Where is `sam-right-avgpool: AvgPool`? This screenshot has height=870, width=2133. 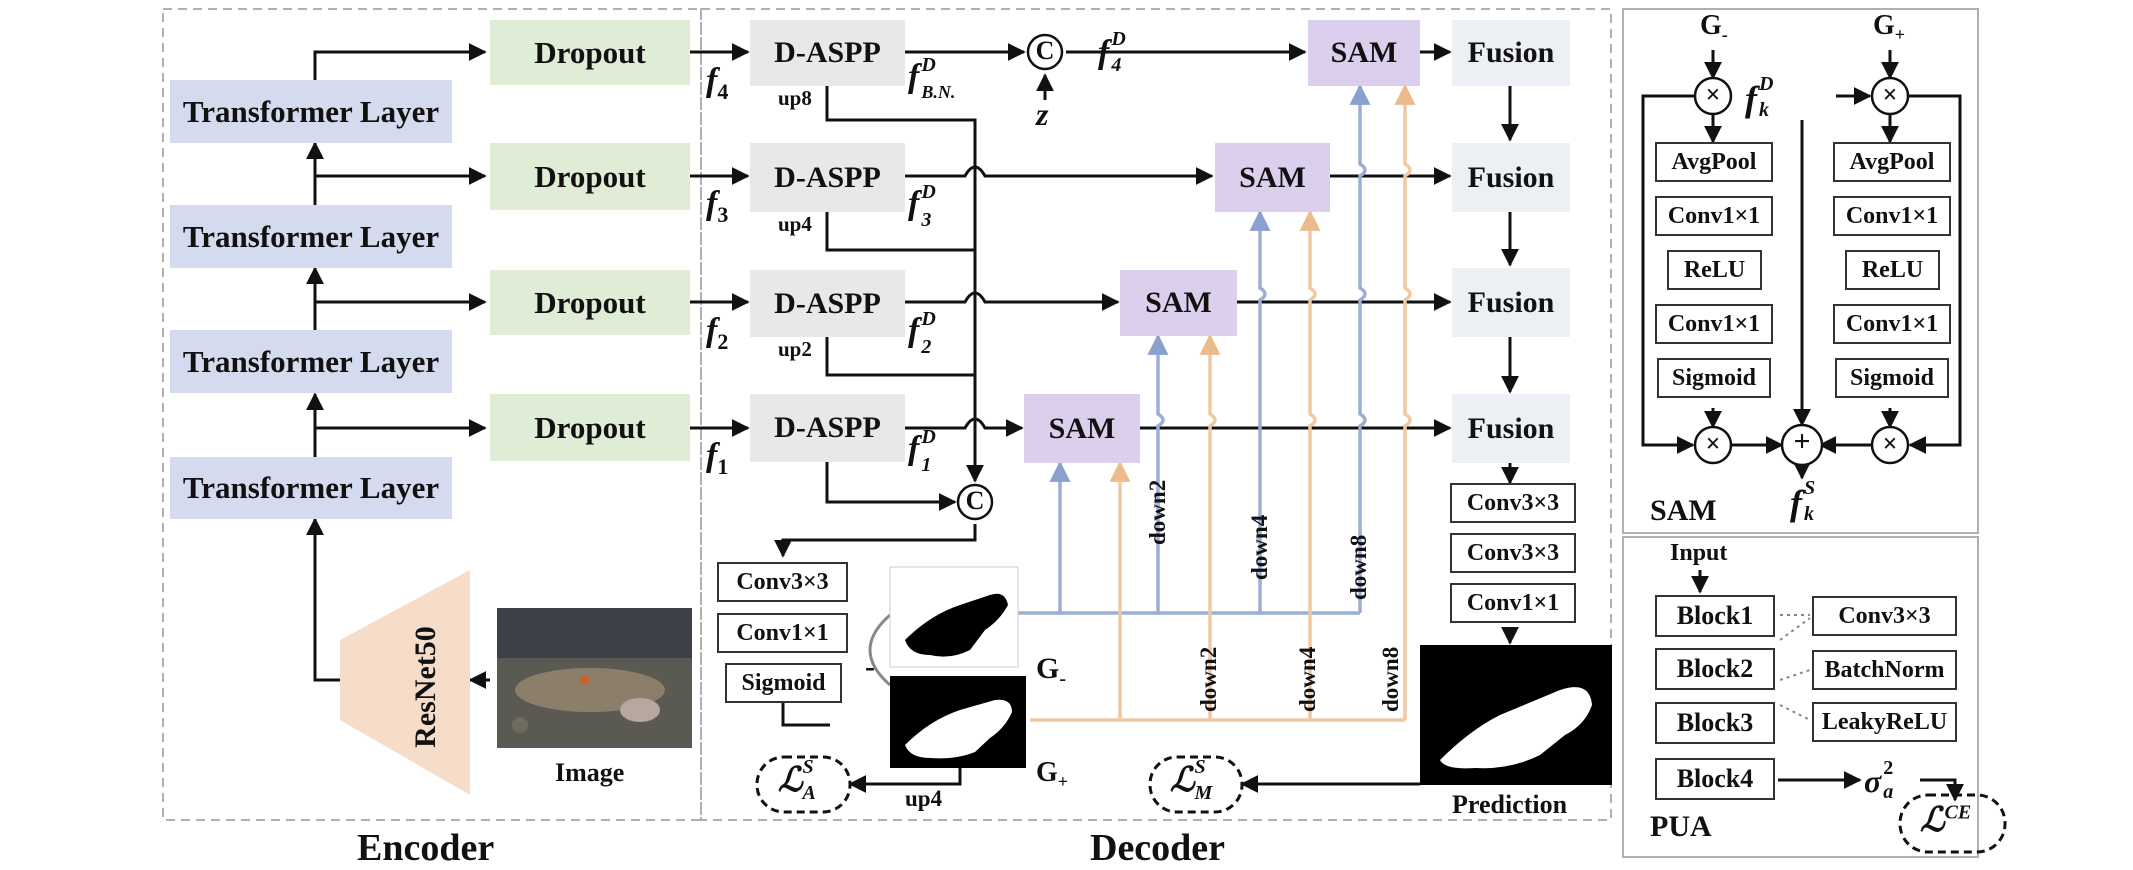 sam-right-avgpool: AvgPool is located at coordinates (1892, 162).